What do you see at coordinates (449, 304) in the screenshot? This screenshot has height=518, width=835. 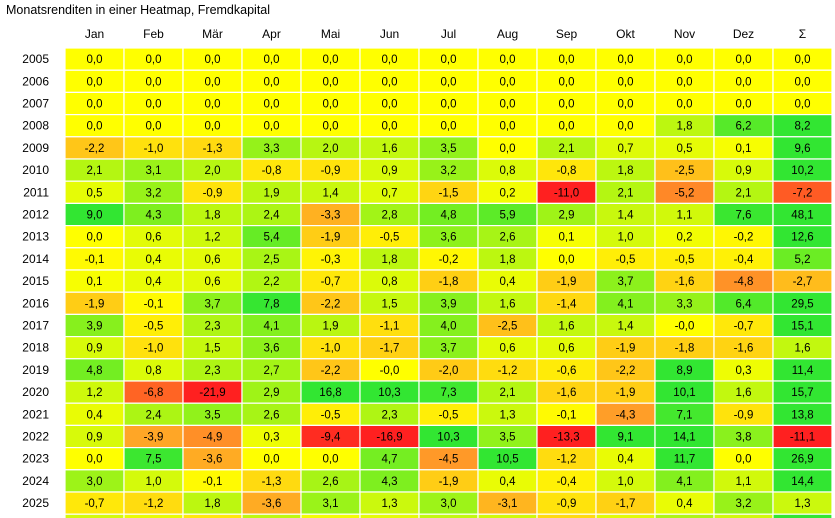 I see `cell-value: 3,9` at bounding box center [449, 304].